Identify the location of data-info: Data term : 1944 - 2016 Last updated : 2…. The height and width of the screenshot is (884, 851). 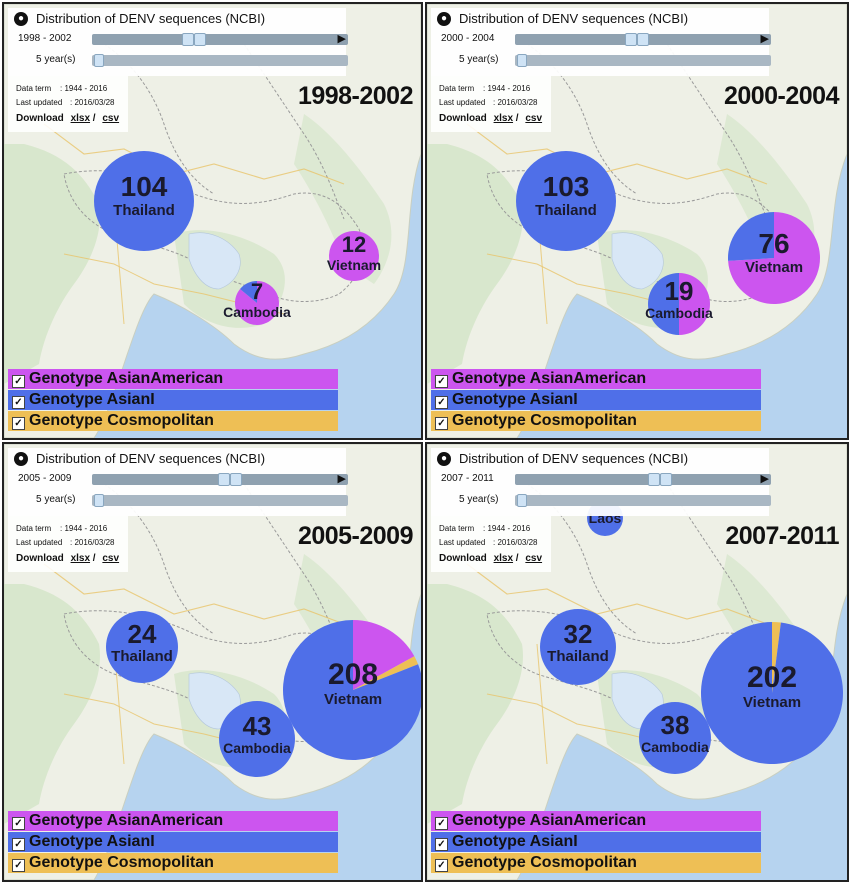
(68, 104).